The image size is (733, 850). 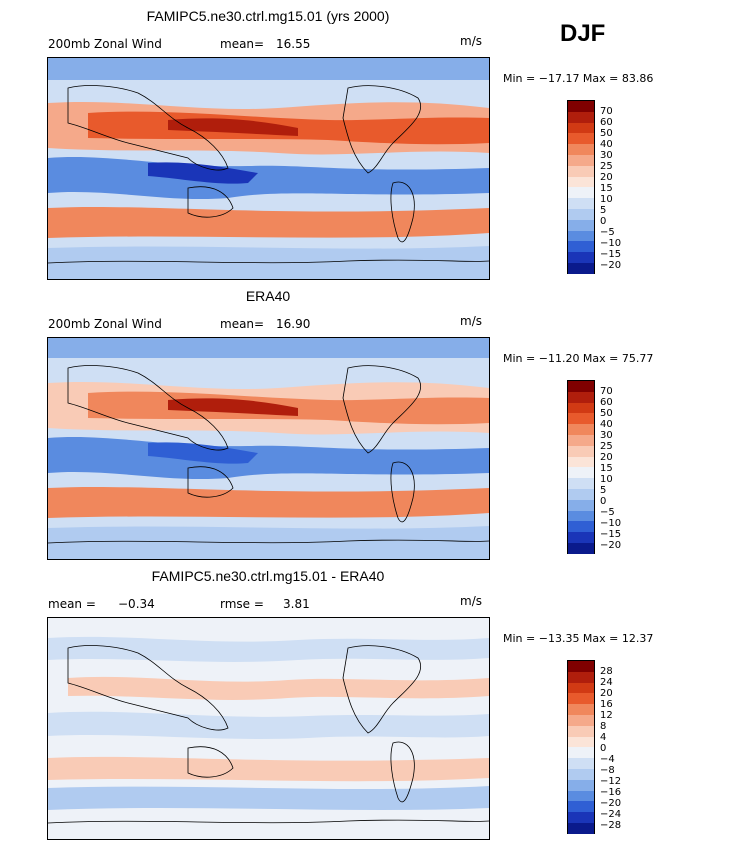 I want to click on panel1-tick: 60, so click(x=606, y=122).